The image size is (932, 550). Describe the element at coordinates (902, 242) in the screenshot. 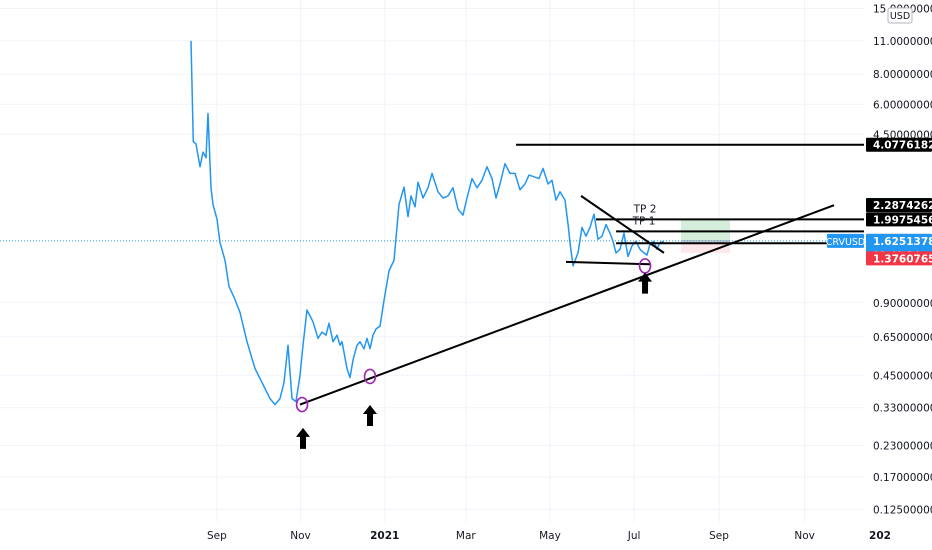

I see `price-label-text: 1.62513784` at that location.